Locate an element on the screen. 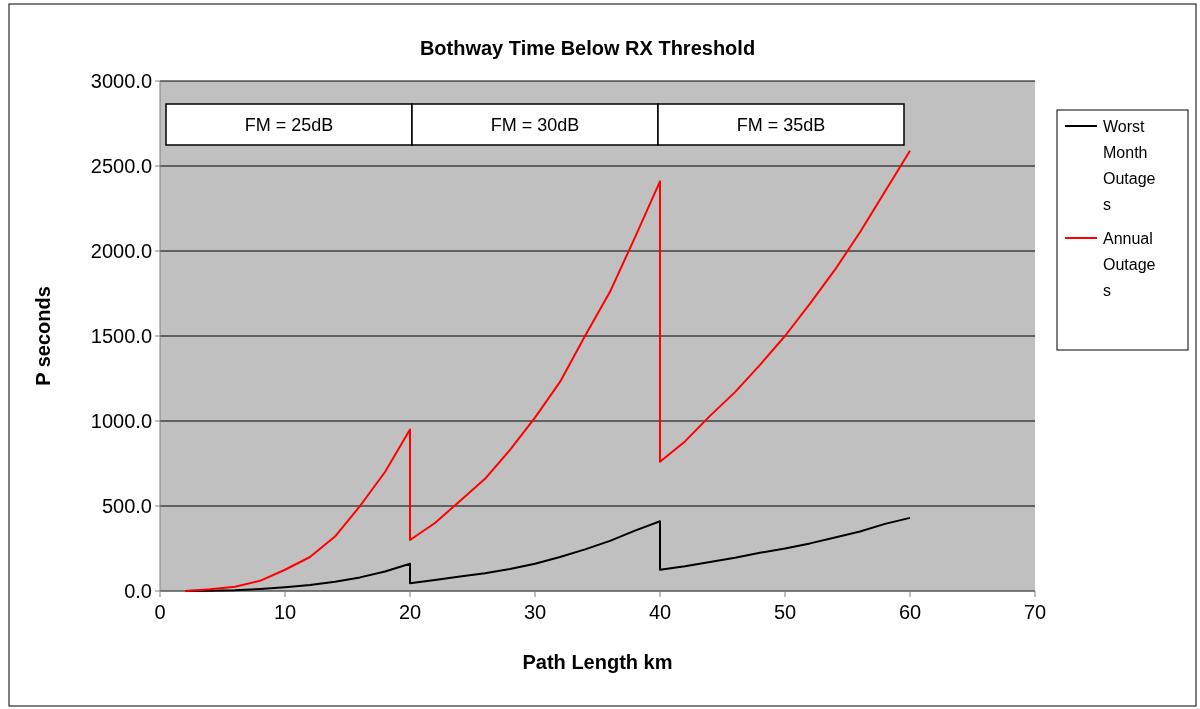  x-tick-label: 30 is located at coordinates (535, 612).